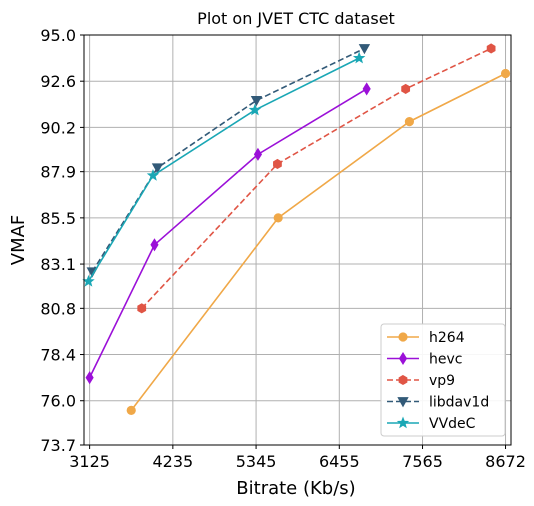  Describe the element at coordinates (58, 35) in the screenshot. I see `y-tick-label: 95.0` at that location.